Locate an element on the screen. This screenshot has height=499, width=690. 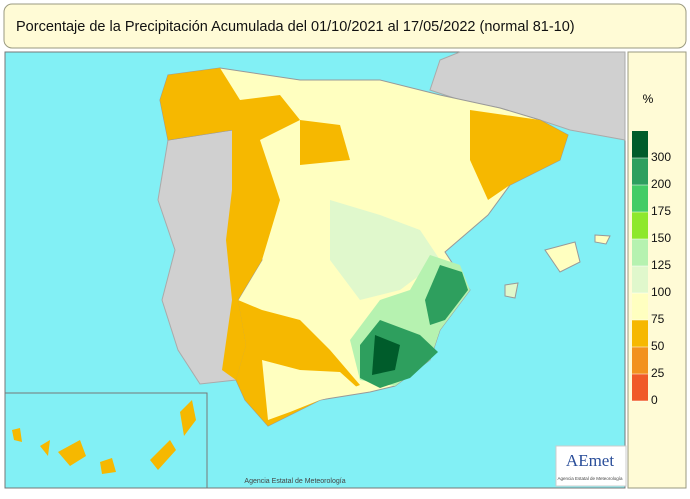
legend-tick-label: 150 is located at coordinates (661, 238).